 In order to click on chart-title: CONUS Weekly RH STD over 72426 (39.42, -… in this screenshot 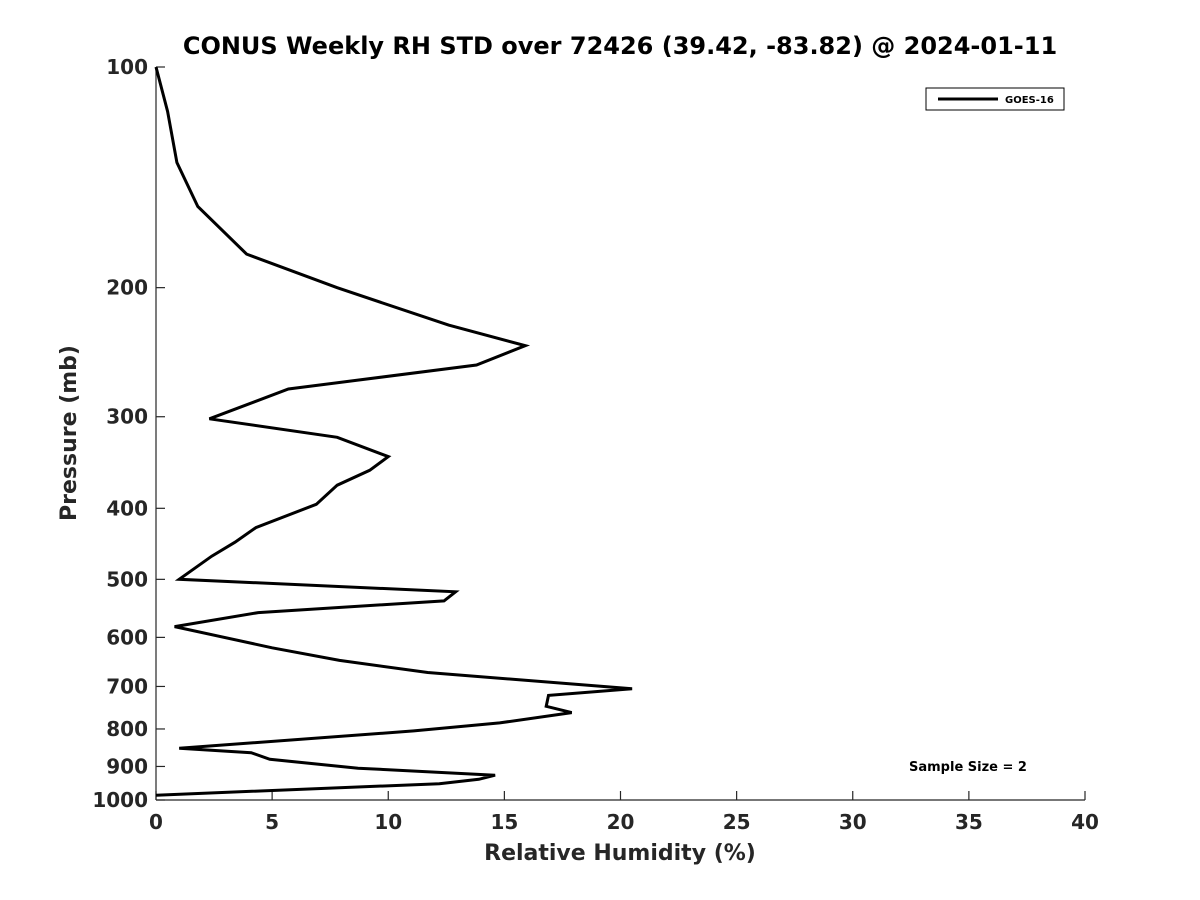, I will do `click(620, 46)`.